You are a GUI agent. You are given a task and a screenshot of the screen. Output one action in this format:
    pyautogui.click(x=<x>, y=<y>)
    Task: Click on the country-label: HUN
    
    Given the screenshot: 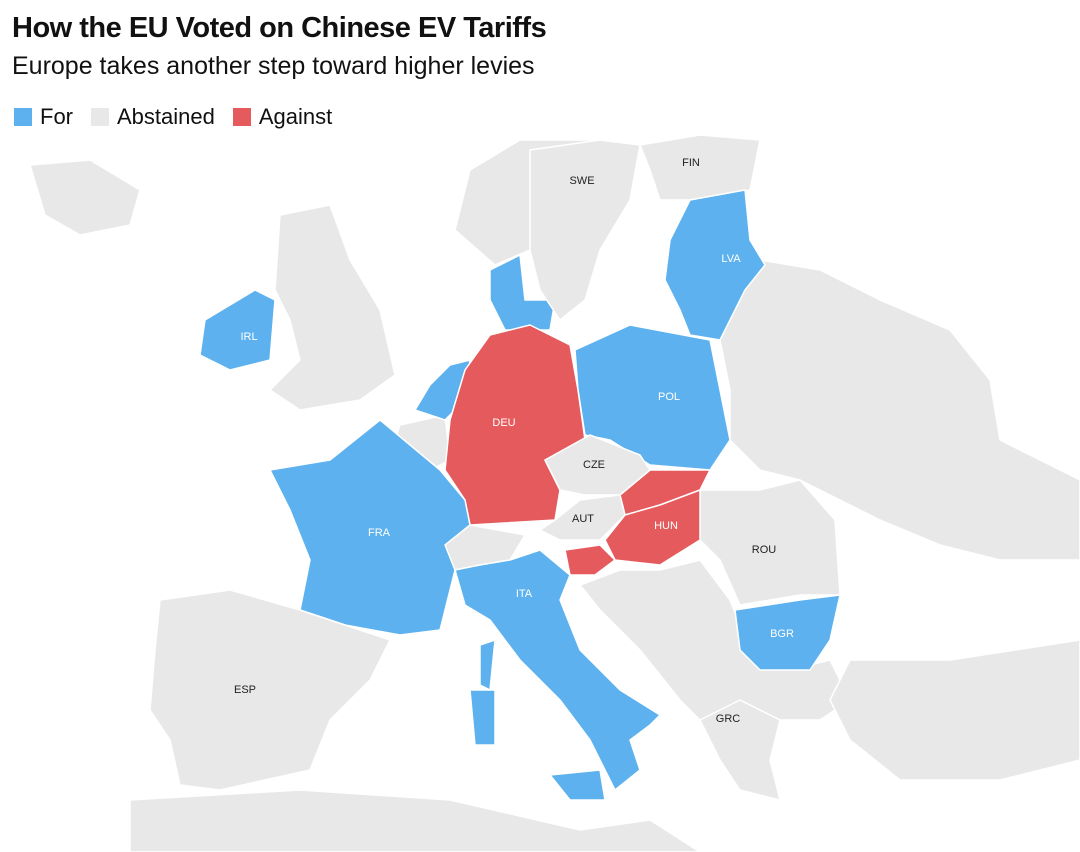 What is the action you would take?
    pyautogui.click(x=666, y=526)
    